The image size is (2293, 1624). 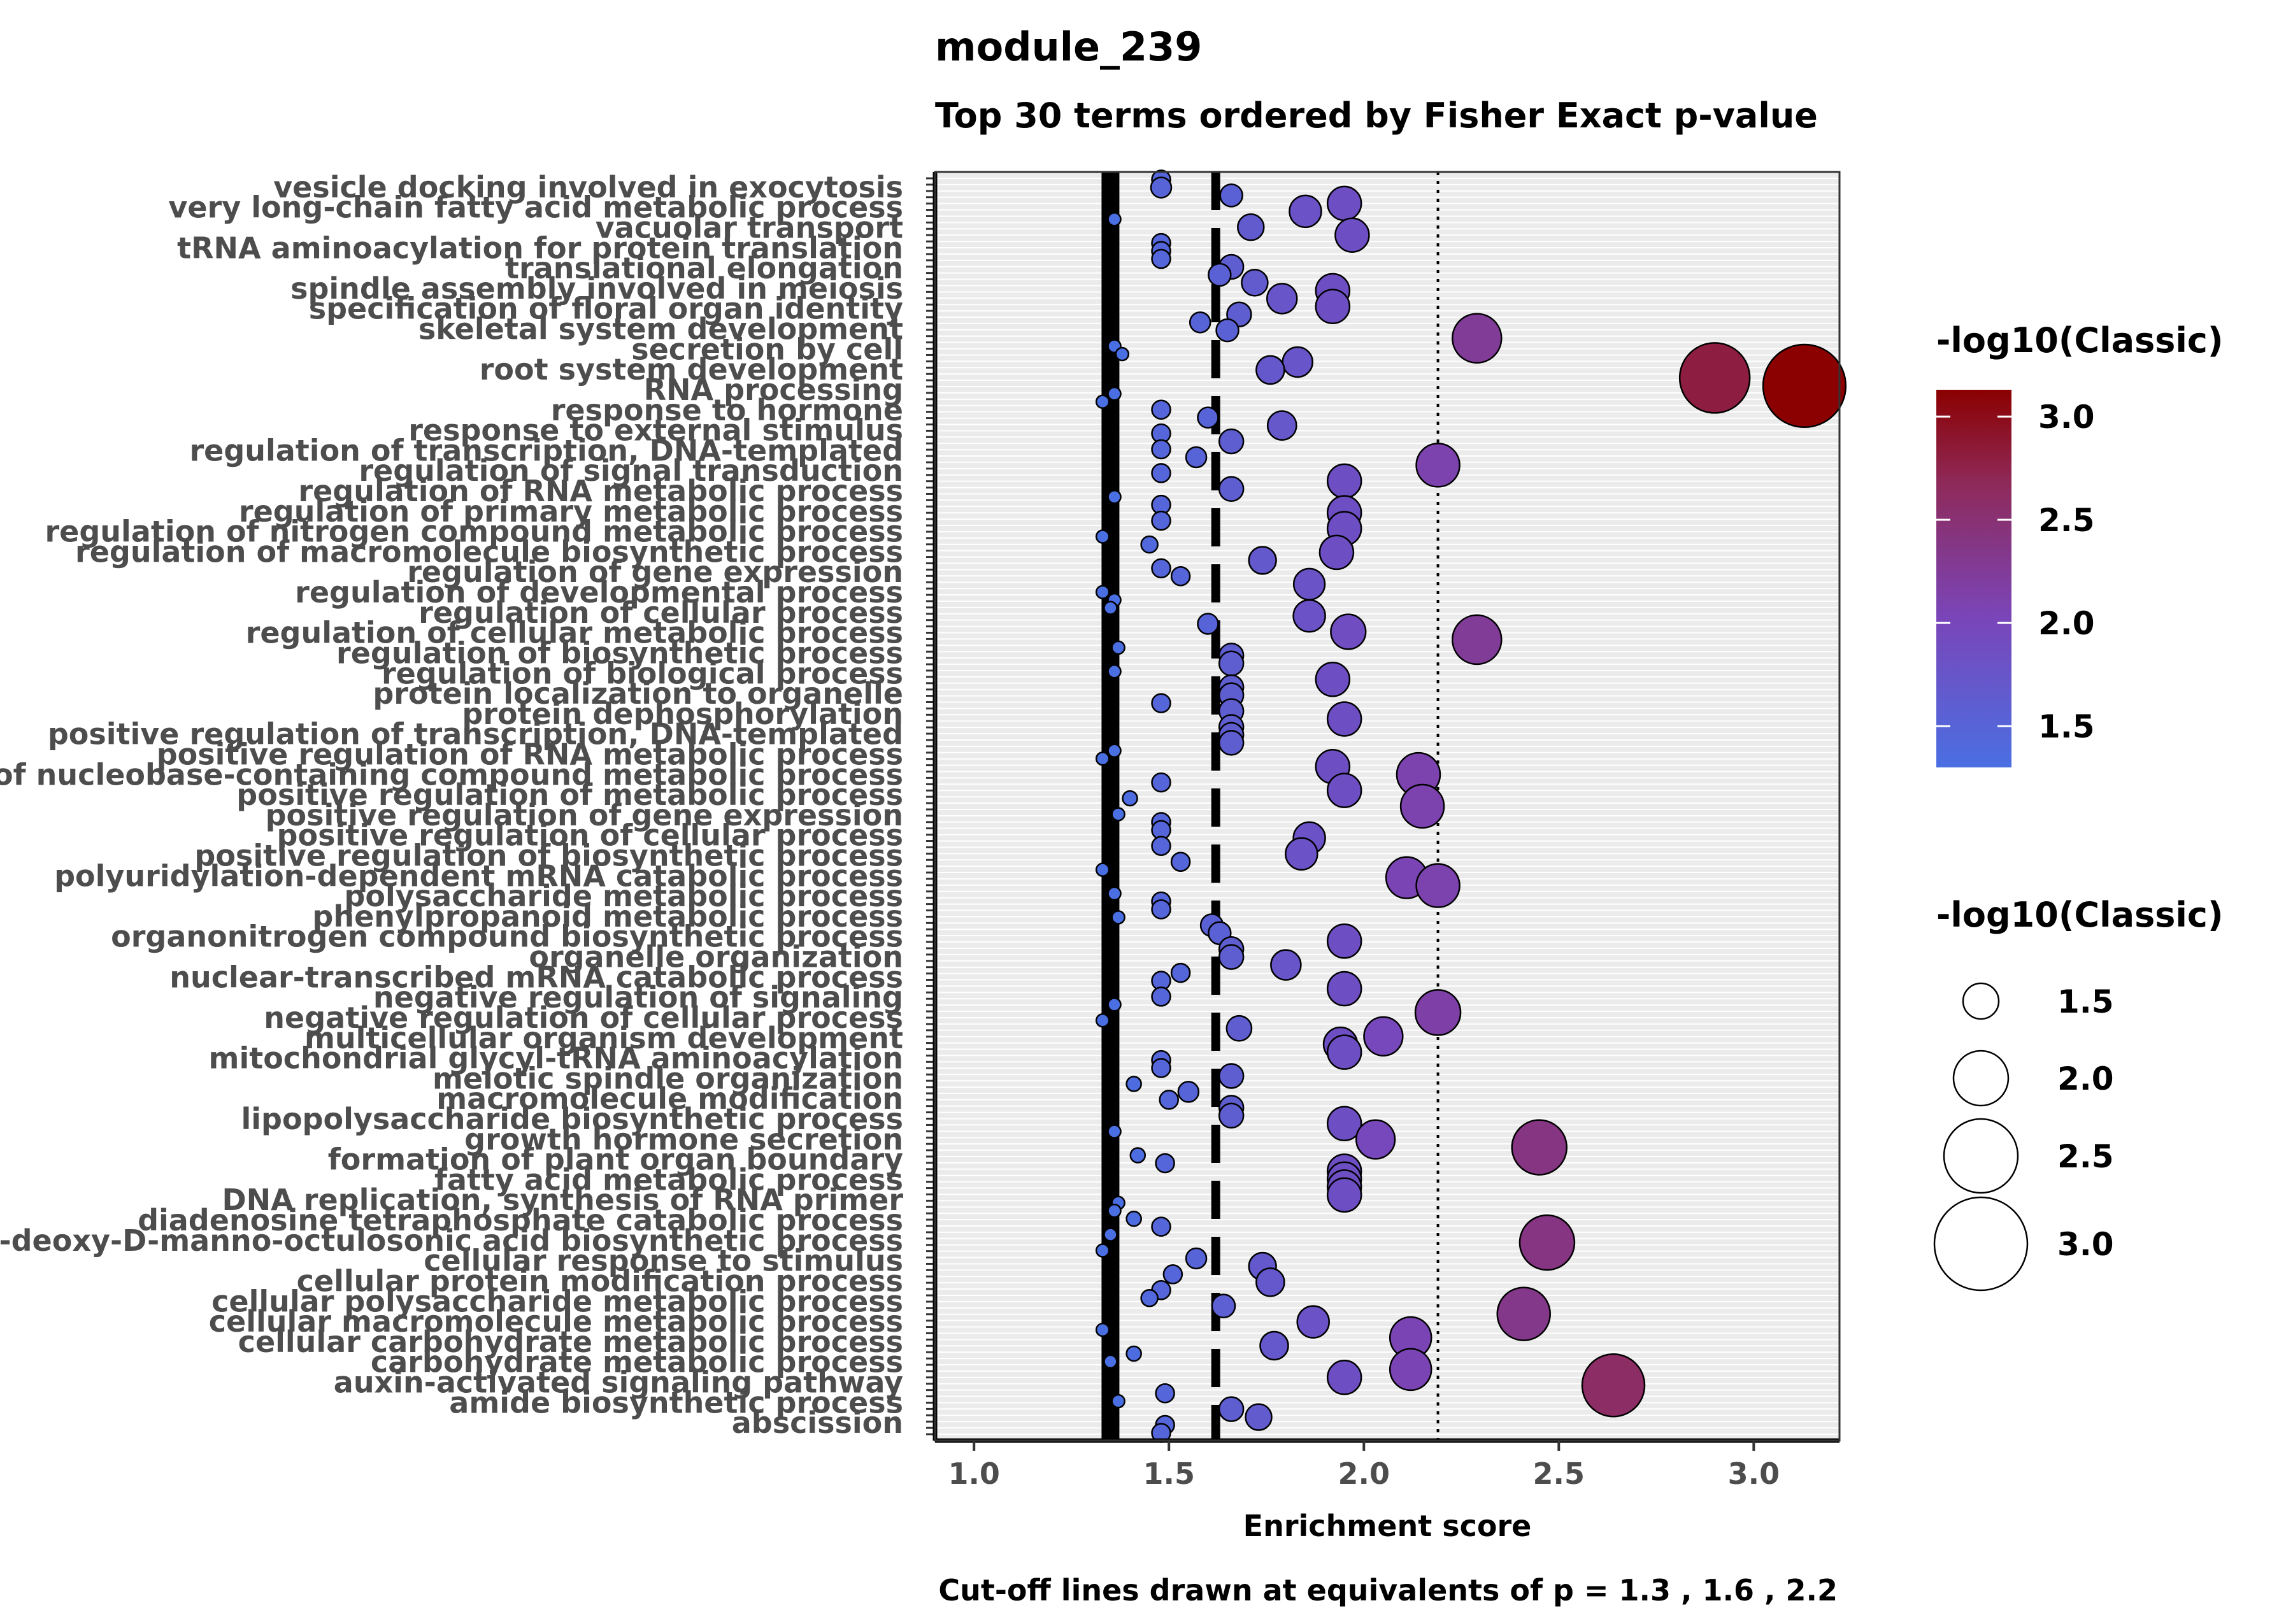 What do you see at coordinates (637, 1362) in the screenshot?
I see `term-label: carbohydrate metabolic process` at bounding box center [637, 1362].